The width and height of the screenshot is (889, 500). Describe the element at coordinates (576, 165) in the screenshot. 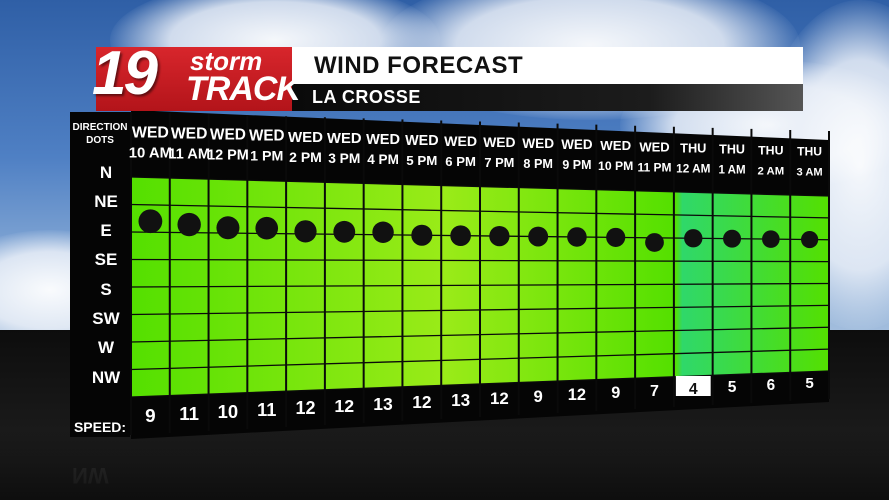

I see `column-time-label: 9 PM` at that location.